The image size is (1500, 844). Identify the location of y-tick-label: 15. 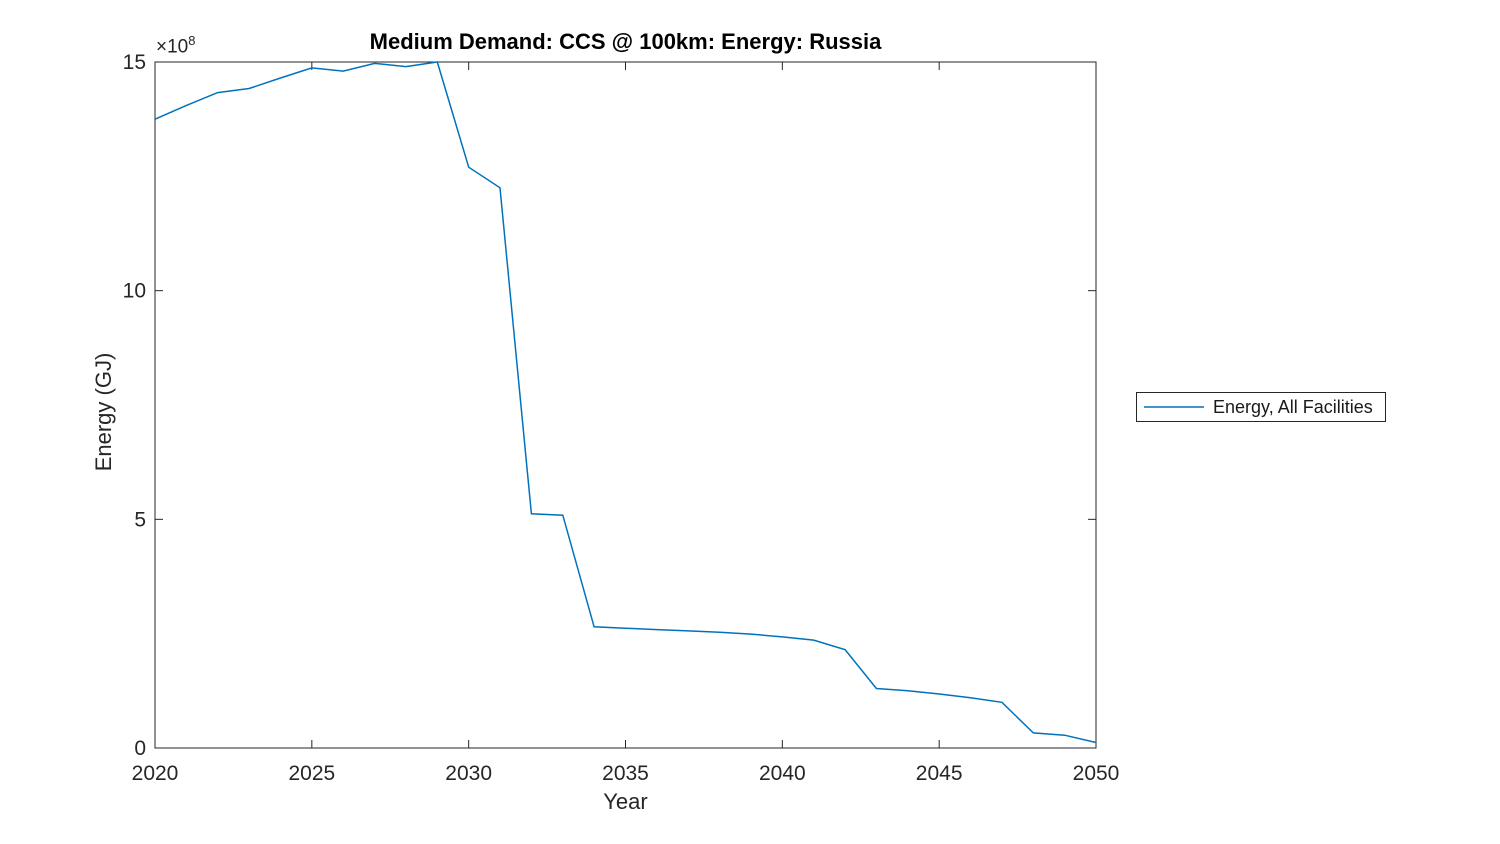
(134, 62).